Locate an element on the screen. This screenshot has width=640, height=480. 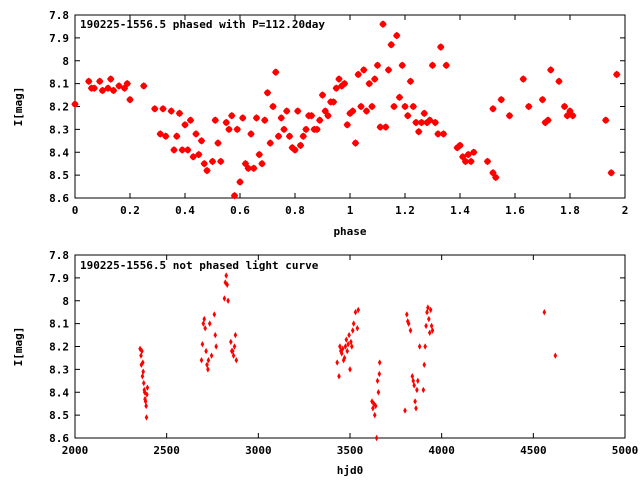
x-tick-label: 0.6 is located at coordinates (240, 210).